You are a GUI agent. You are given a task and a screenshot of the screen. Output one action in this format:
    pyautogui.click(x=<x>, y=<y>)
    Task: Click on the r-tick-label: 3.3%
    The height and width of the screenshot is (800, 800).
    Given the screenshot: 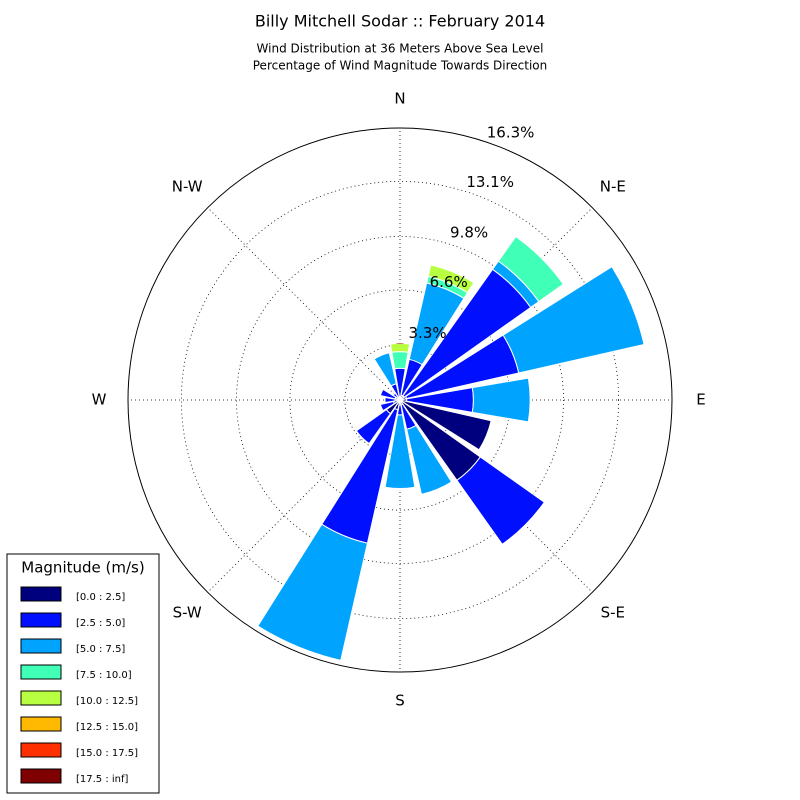 What is the action you would take?
    pyautogui.click(x=428, y=333)
    